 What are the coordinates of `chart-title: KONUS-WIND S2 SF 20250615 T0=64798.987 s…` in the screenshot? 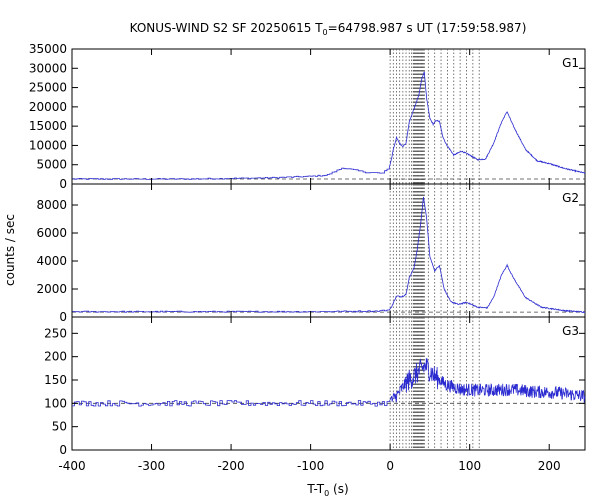 It's located at (328, 29).